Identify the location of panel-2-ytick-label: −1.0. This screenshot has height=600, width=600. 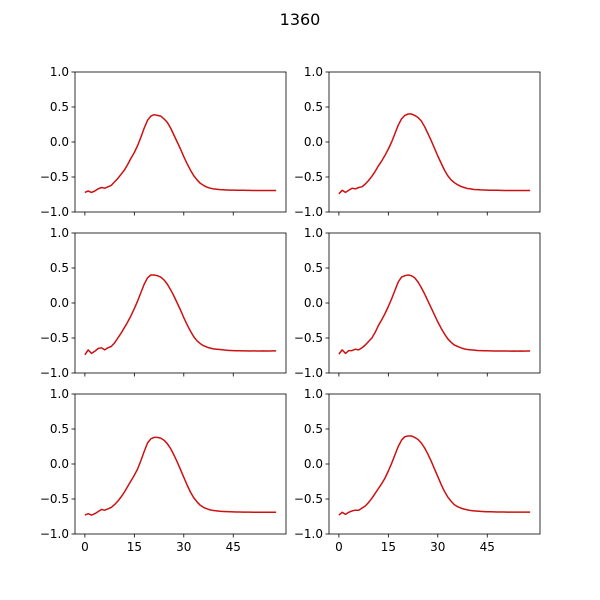
(308, 212).